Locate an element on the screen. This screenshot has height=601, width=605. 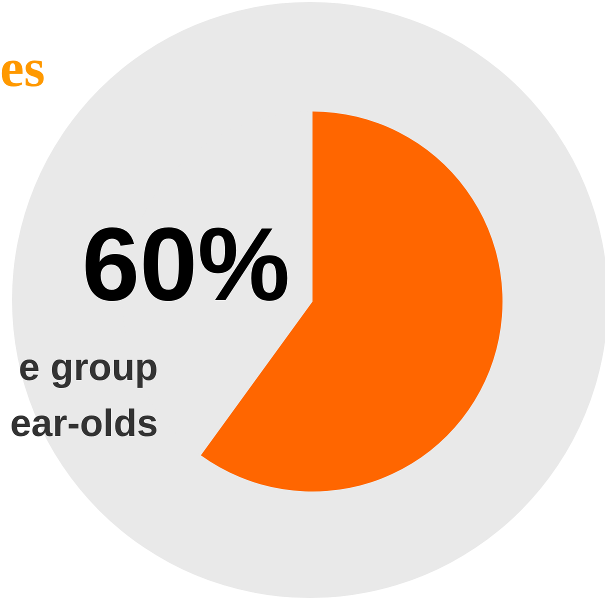
chart-title: es is located at coordinates (22, 68).